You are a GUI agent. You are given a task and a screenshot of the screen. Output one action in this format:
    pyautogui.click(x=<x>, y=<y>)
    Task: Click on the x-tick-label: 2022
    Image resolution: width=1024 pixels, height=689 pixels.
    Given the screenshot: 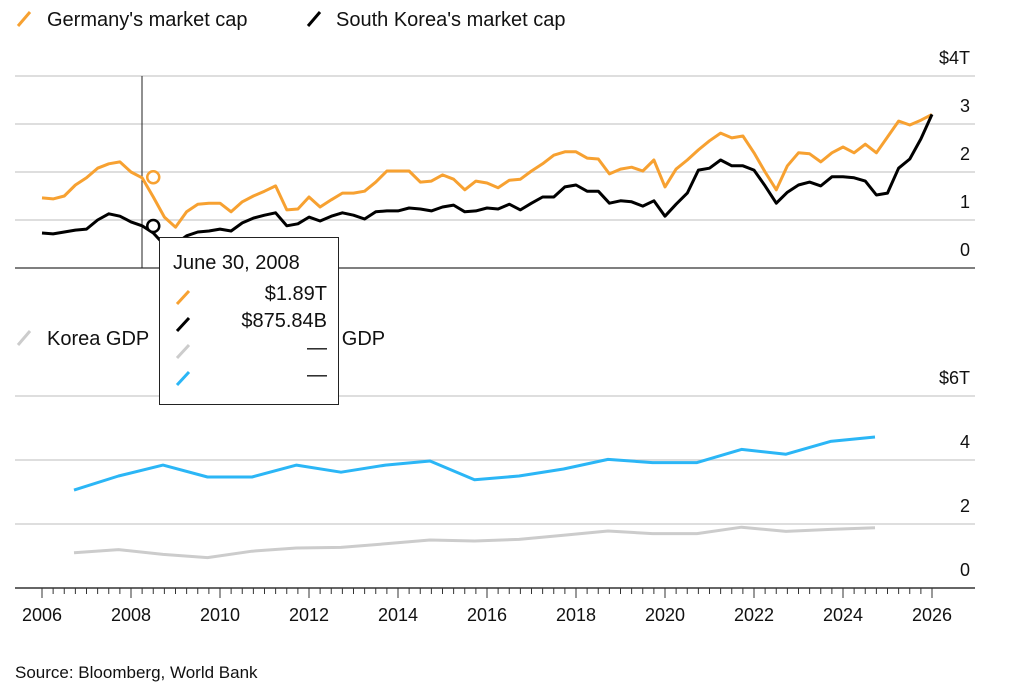 What is the action you would take?
    pyautogui.click(x=754, y=615)
    